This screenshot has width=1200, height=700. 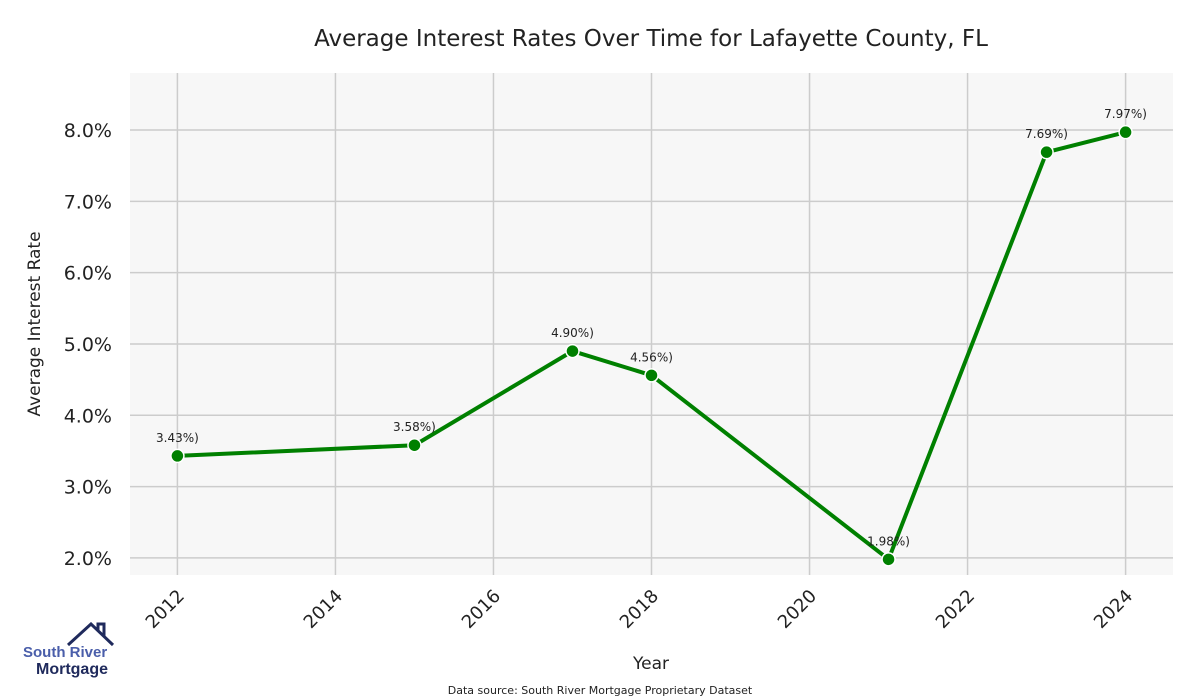 What do you see at coordinates (35, 323) in the screenshot?
I see `y-axis-label: Average Interest Rate` at bounding box center [35, 323].